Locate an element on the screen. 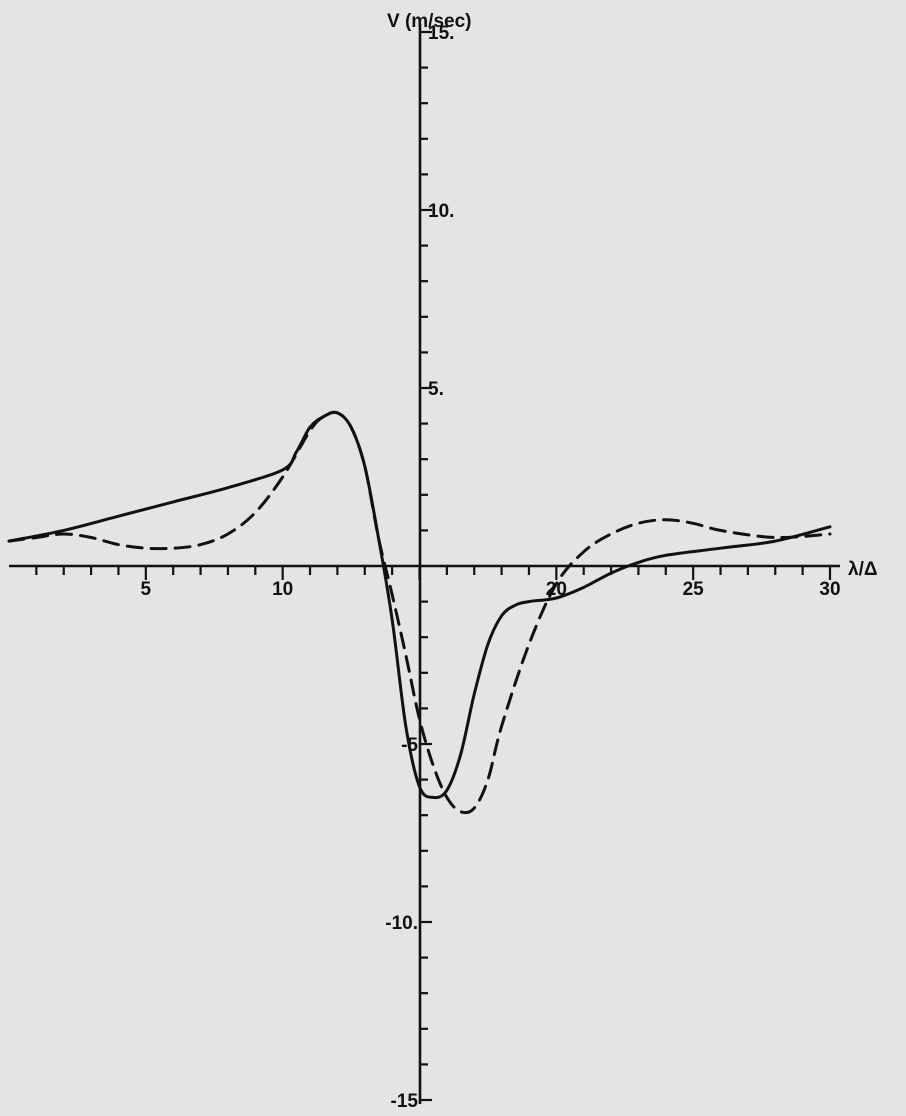 The width and height of the screenshot is (906, 1116). x-tick-label: 10 is located at coordinates (282, 589).